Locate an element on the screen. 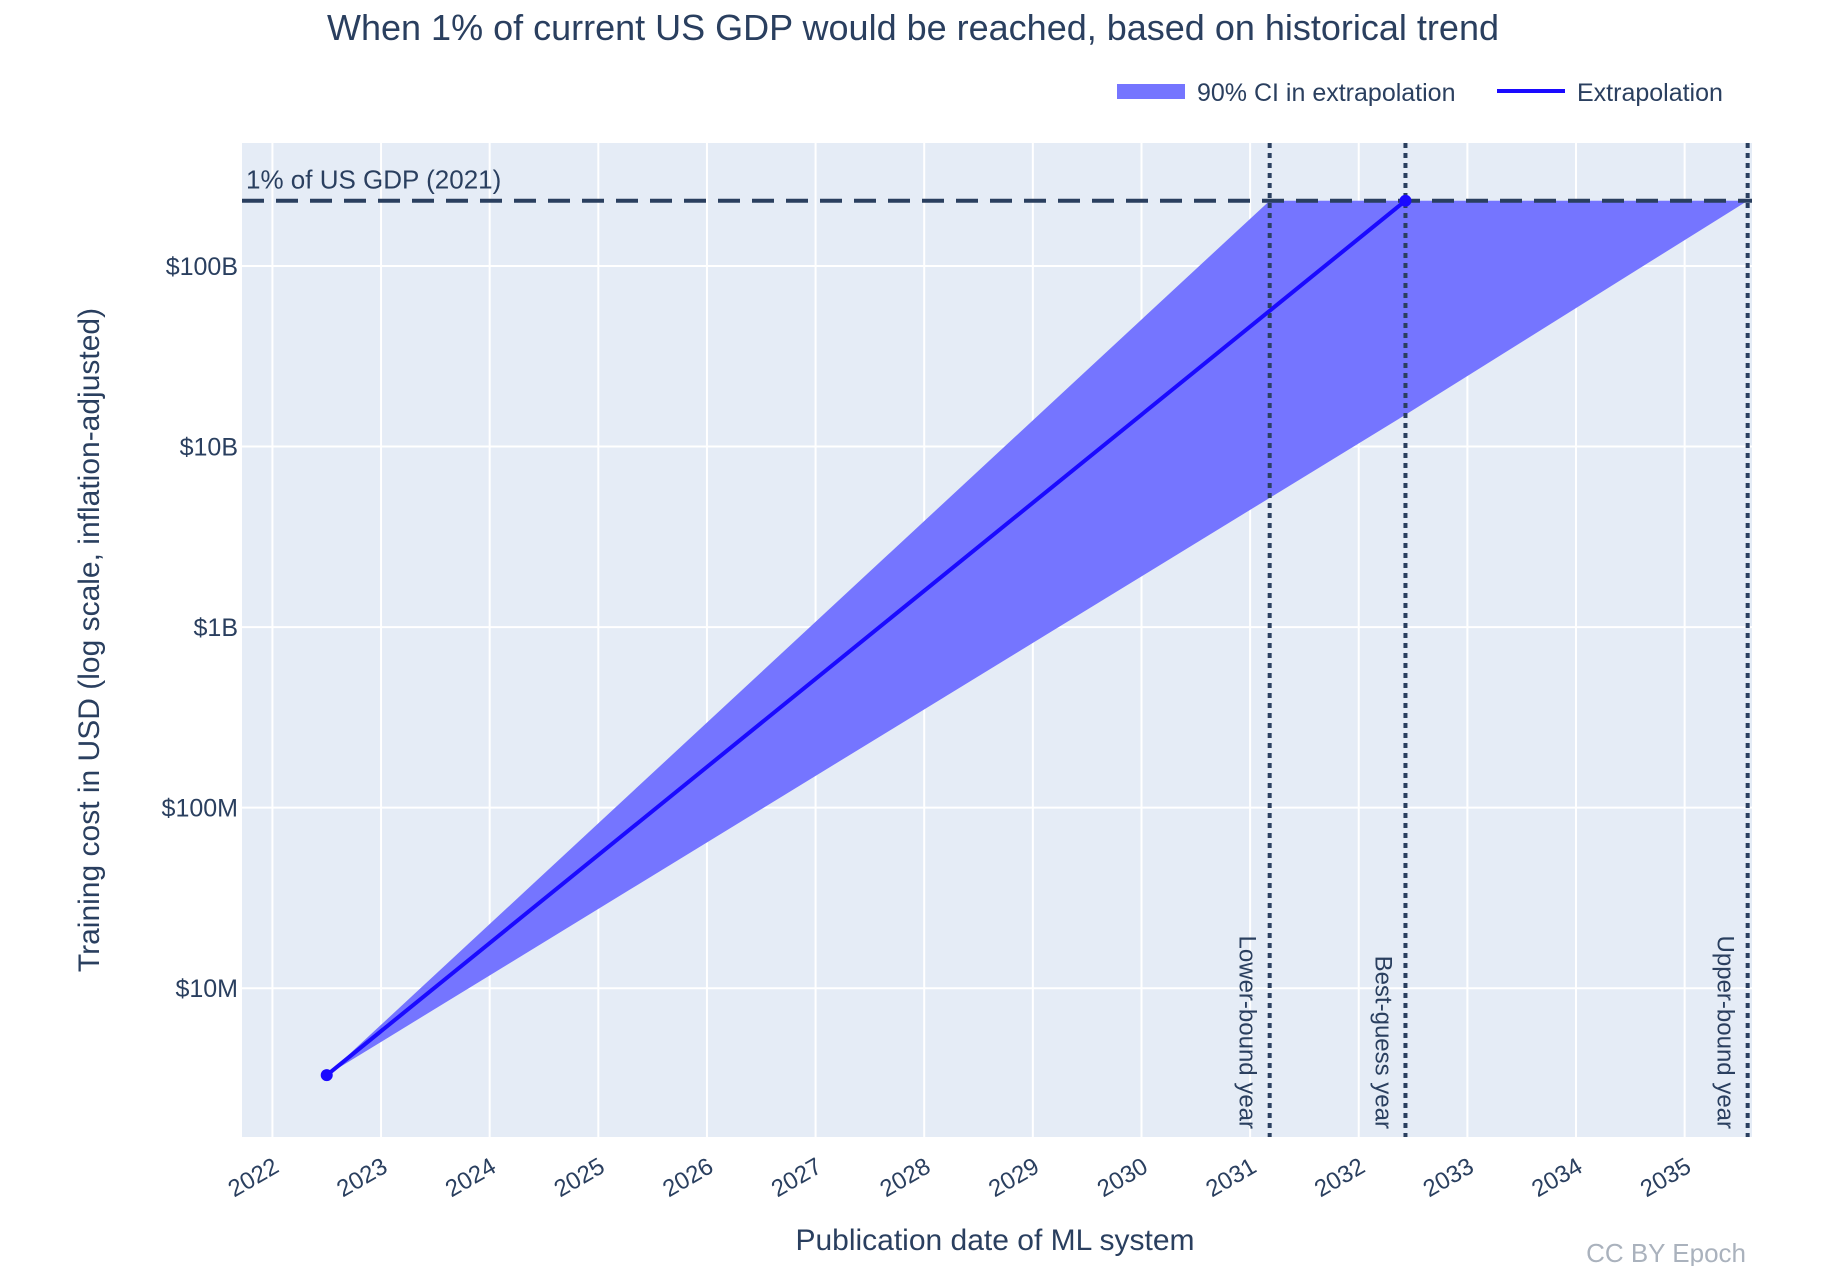 Image resolution: width=1826 pixels, height=1266 pixels. x-axis-label: Publication date of ML system is located at coordinates (994, 1240).